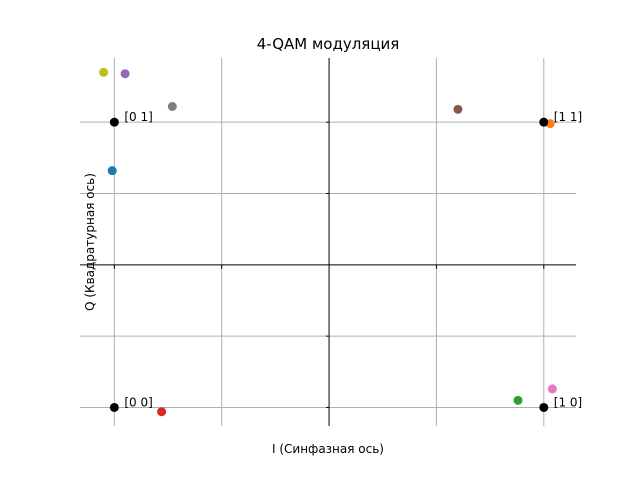  Describe the element at coordinates (138, 117) in the screenshot. I see `ideal-point-label: [0 1]` at that location.